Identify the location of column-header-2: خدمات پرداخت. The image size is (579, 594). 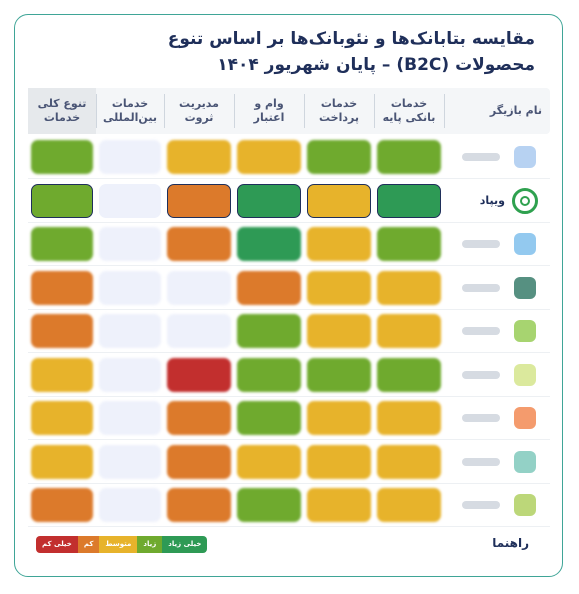
(339, 110).